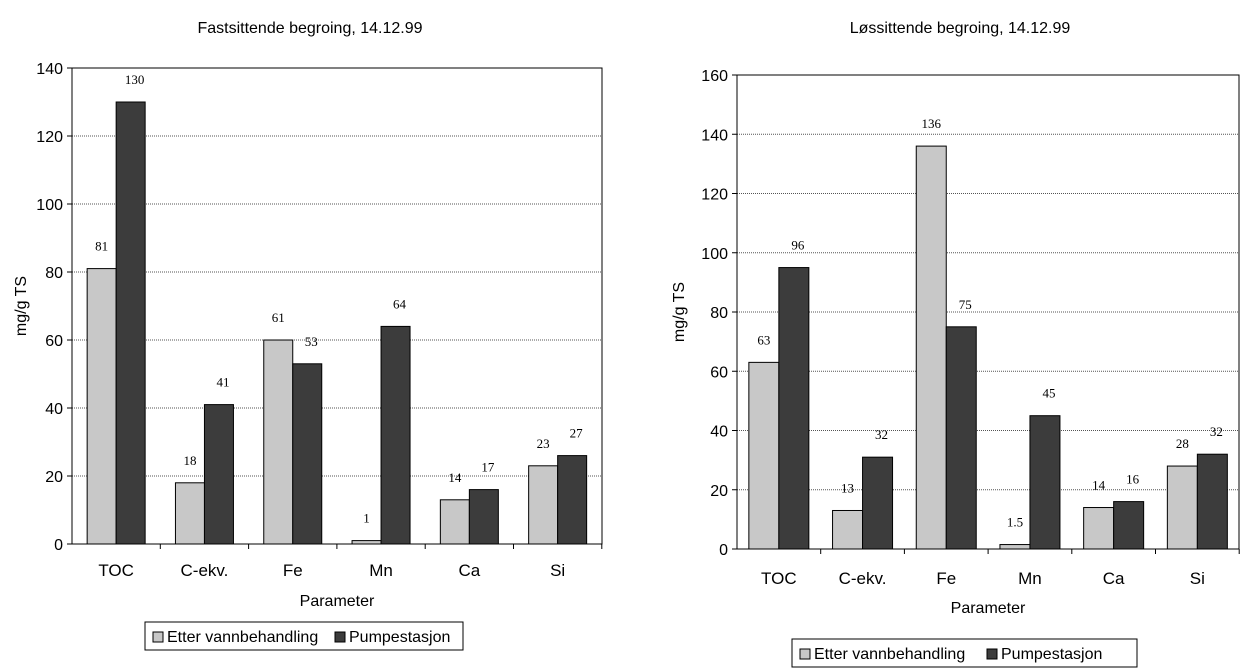 The width and height of the screenshot is (1243, 672). Describe the element at coordinates (1048, 393) in the screenshot. I see `data-label: 45` at that location.